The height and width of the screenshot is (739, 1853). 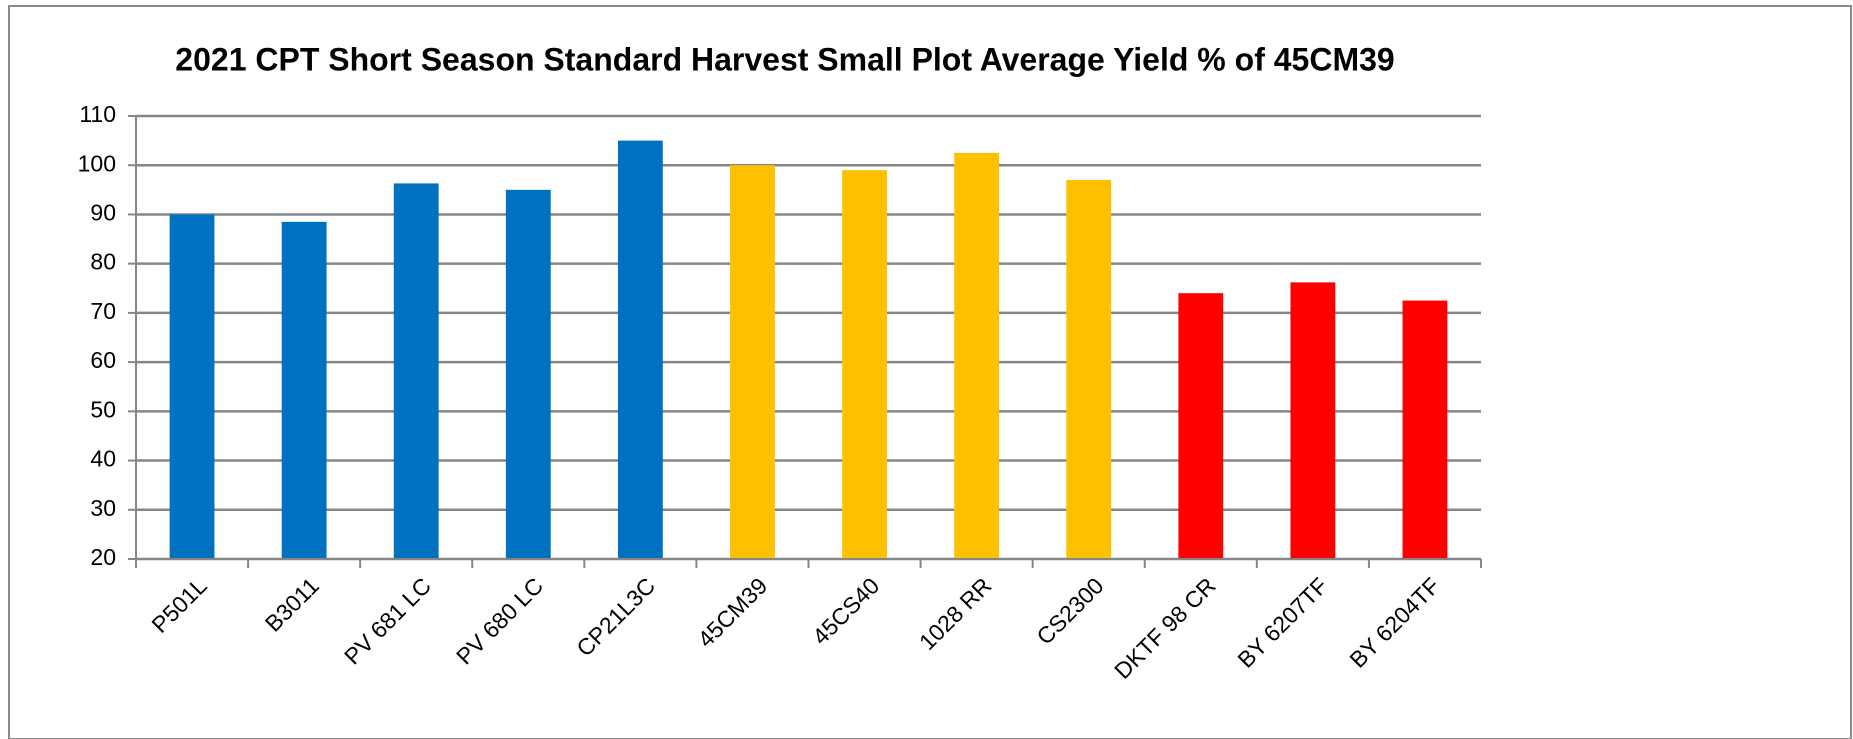 I want to click on y-tick-label: 110, so click(x=97, y=114).